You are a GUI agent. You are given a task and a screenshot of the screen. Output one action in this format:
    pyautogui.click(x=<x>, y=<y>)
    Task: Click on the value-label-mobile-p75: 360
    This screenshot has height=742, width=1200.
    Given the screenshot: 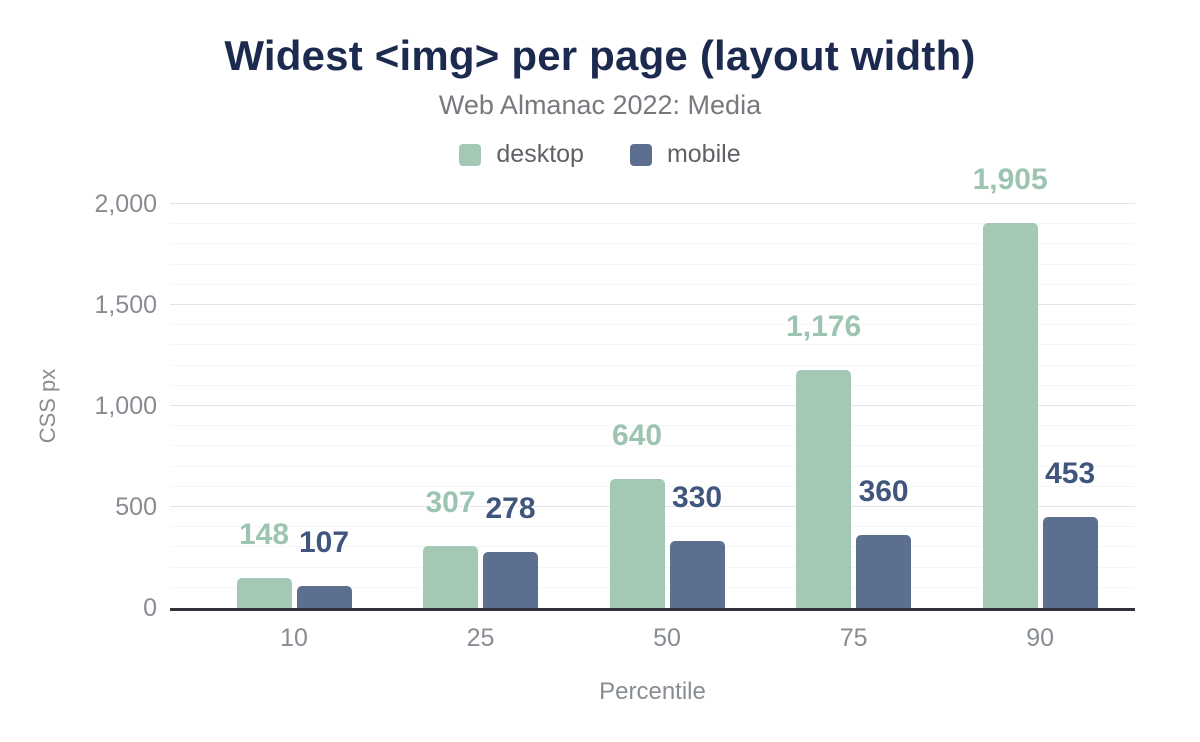 What is the action you would take?
    pyautogui.click(x=883, y=492)
    